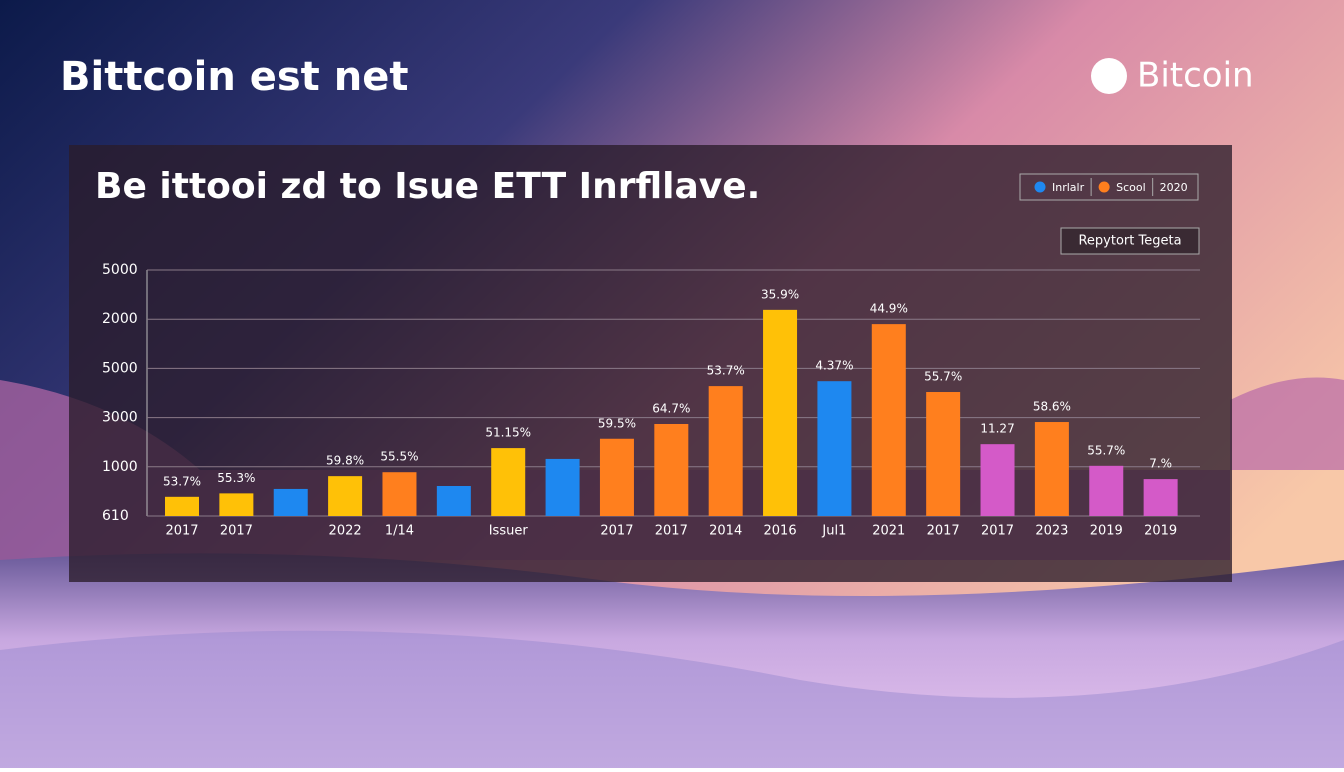 This screenshot has height=772, width=1344. I want to click on x-tick-label: 2021, so click(888, 531).